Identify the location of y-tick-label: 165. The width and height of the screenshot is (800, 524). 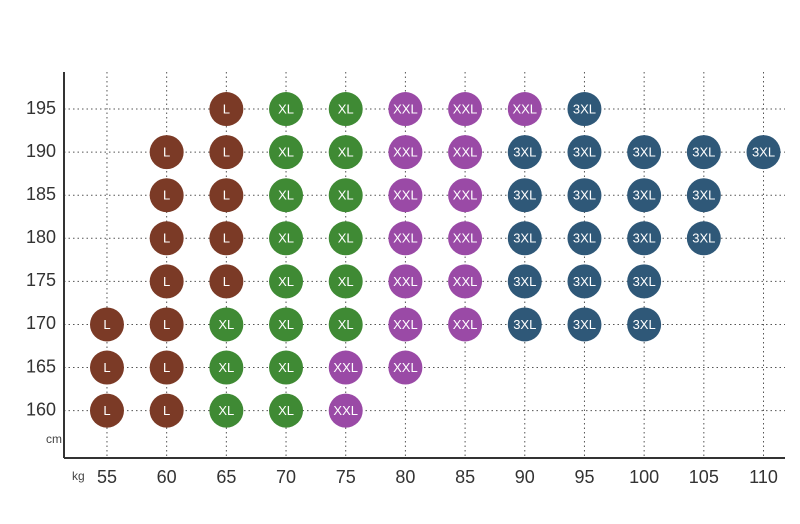
(41, 366).